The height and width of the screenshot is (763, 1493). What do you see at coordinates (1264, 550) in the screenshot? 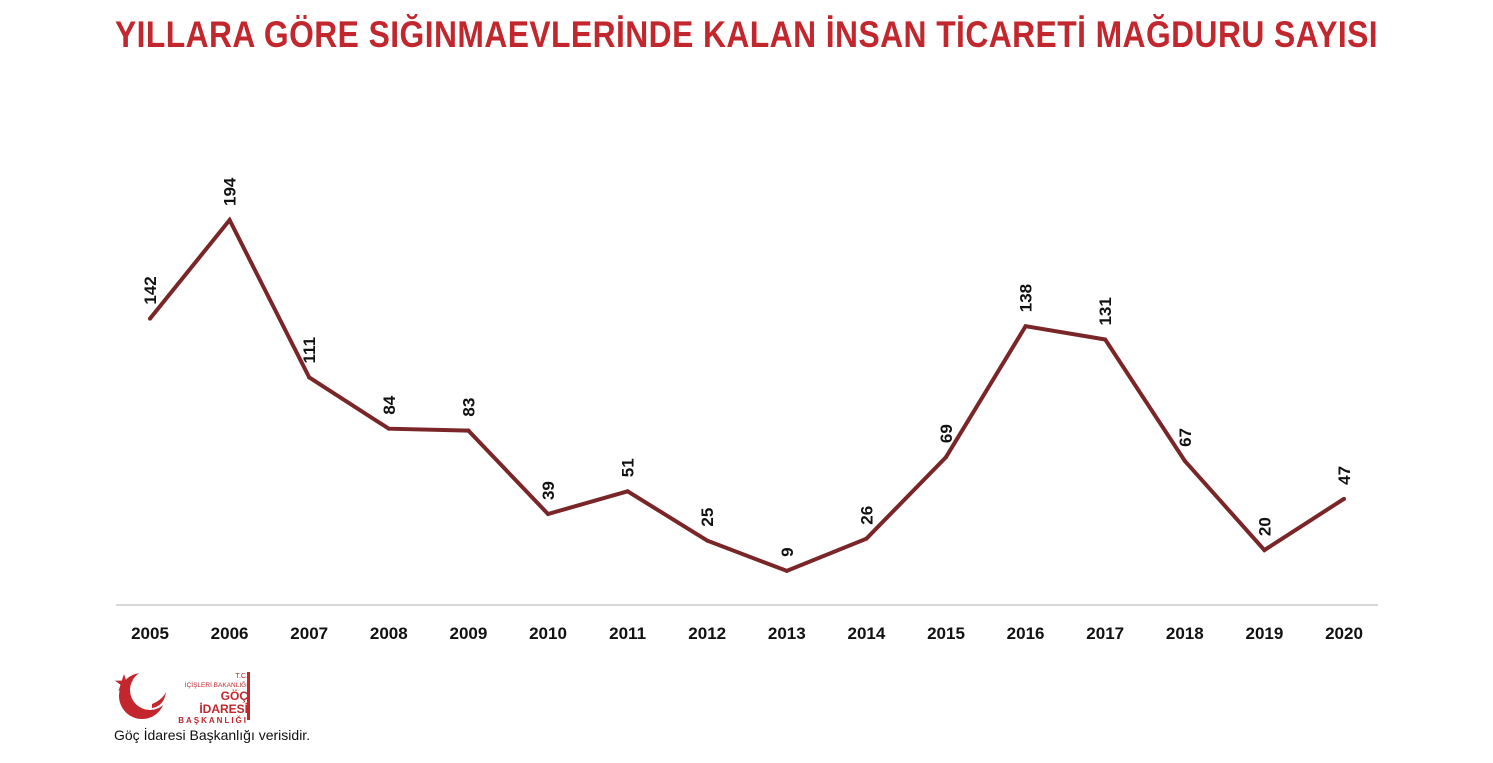
I see `data-point-2019` at bounding box center [1264, 550].